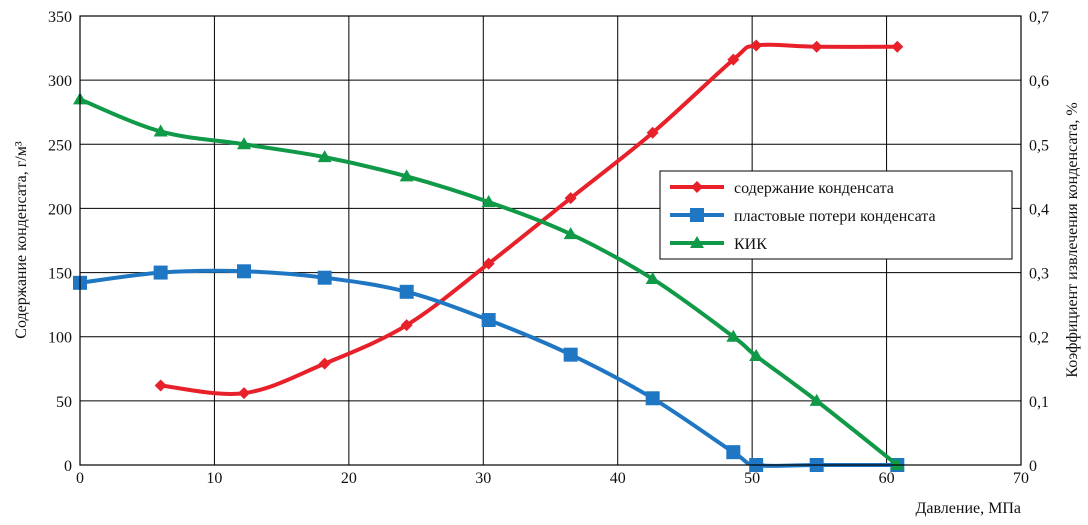 This screenshot has width=1088, height=525. What do you see at coordinates (718, 244) in the screenshot?
I see `legend-entry-recovery-factor: КИК` at bounding box center [718, 244].